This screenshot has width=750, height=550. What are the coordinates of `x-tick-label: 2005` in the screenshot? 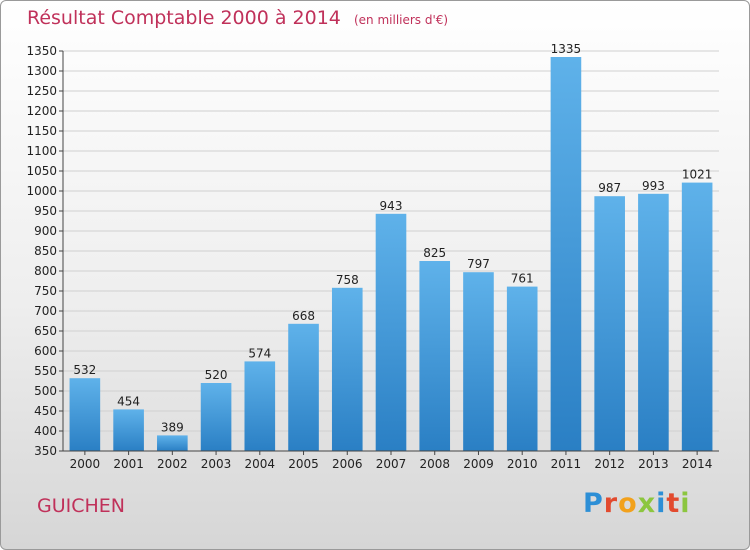 It's located at (303, 464).